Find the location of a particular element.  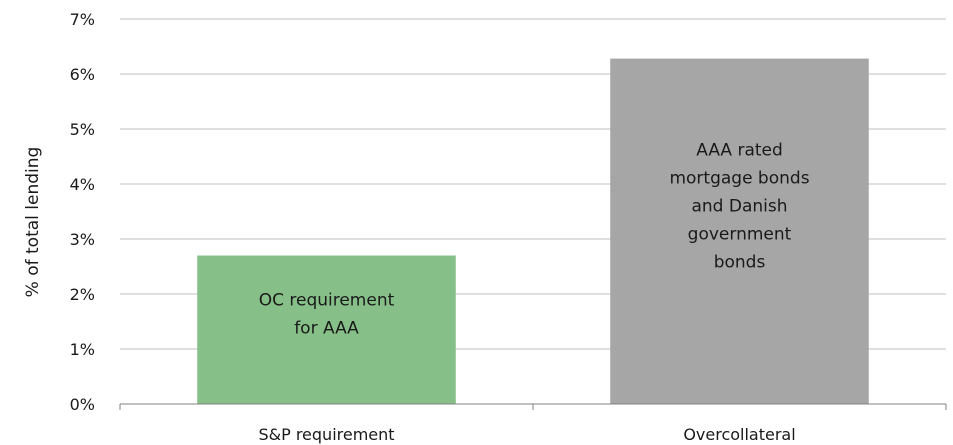

y-tick-label: 0% is located at coordinates (82, 404).